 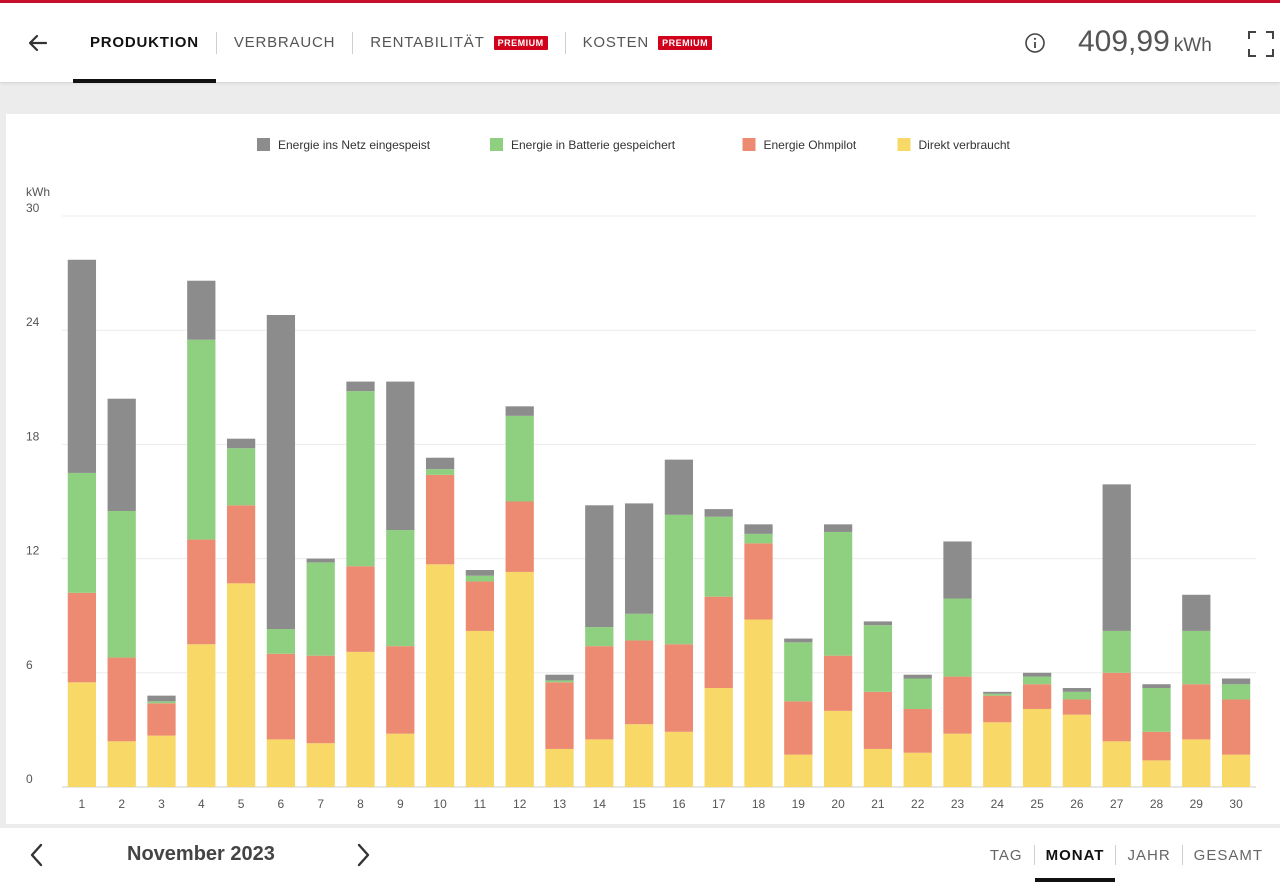 What do you see at coordinates (520, 42) in the screenshot?
I see `premium-badge: PREMIUM` at bounding box center [520, 42].